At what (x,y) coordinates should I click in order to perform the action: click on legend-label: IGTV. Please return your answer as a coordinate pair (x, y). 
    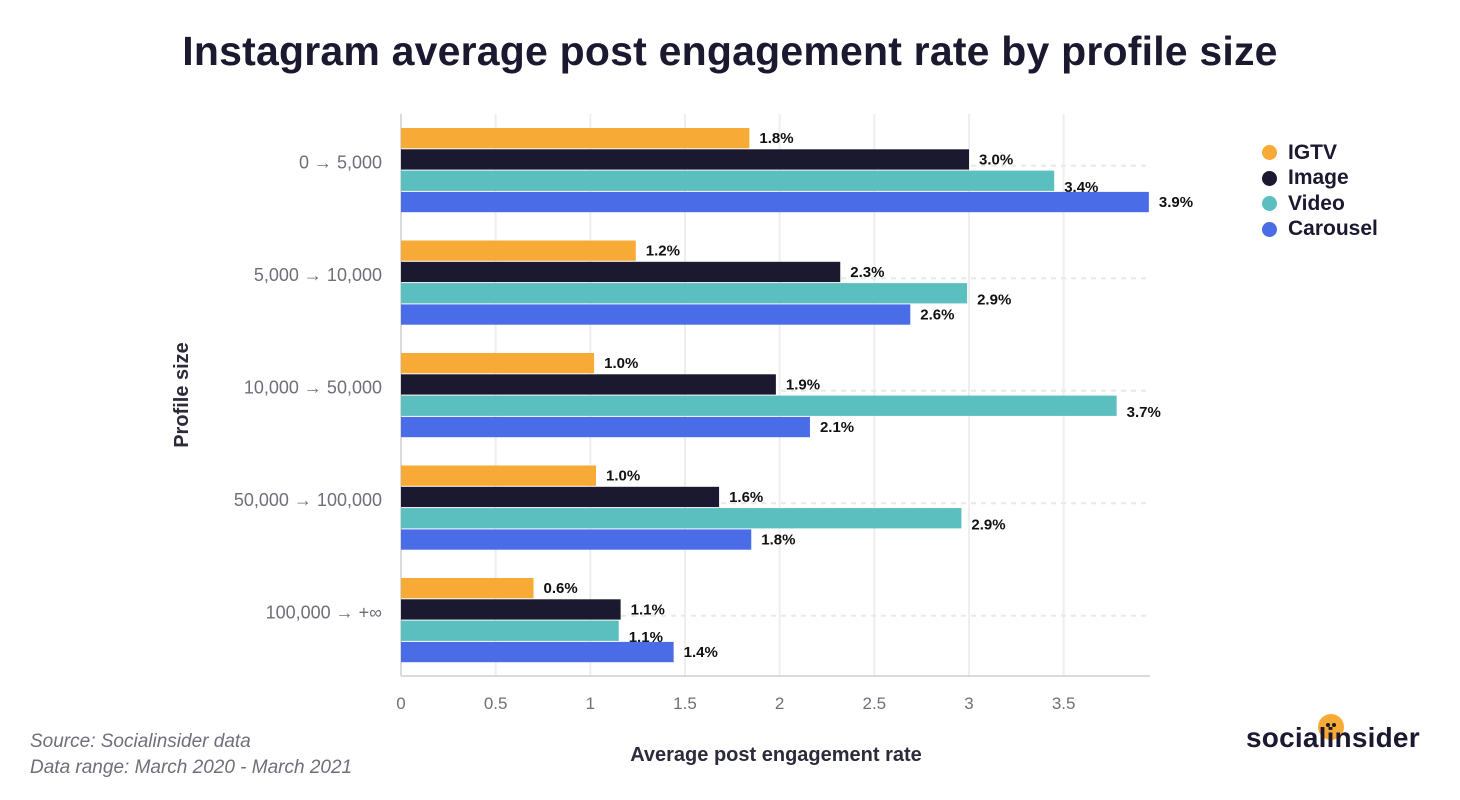
    Looking at the image, I should click on (1313, 152).